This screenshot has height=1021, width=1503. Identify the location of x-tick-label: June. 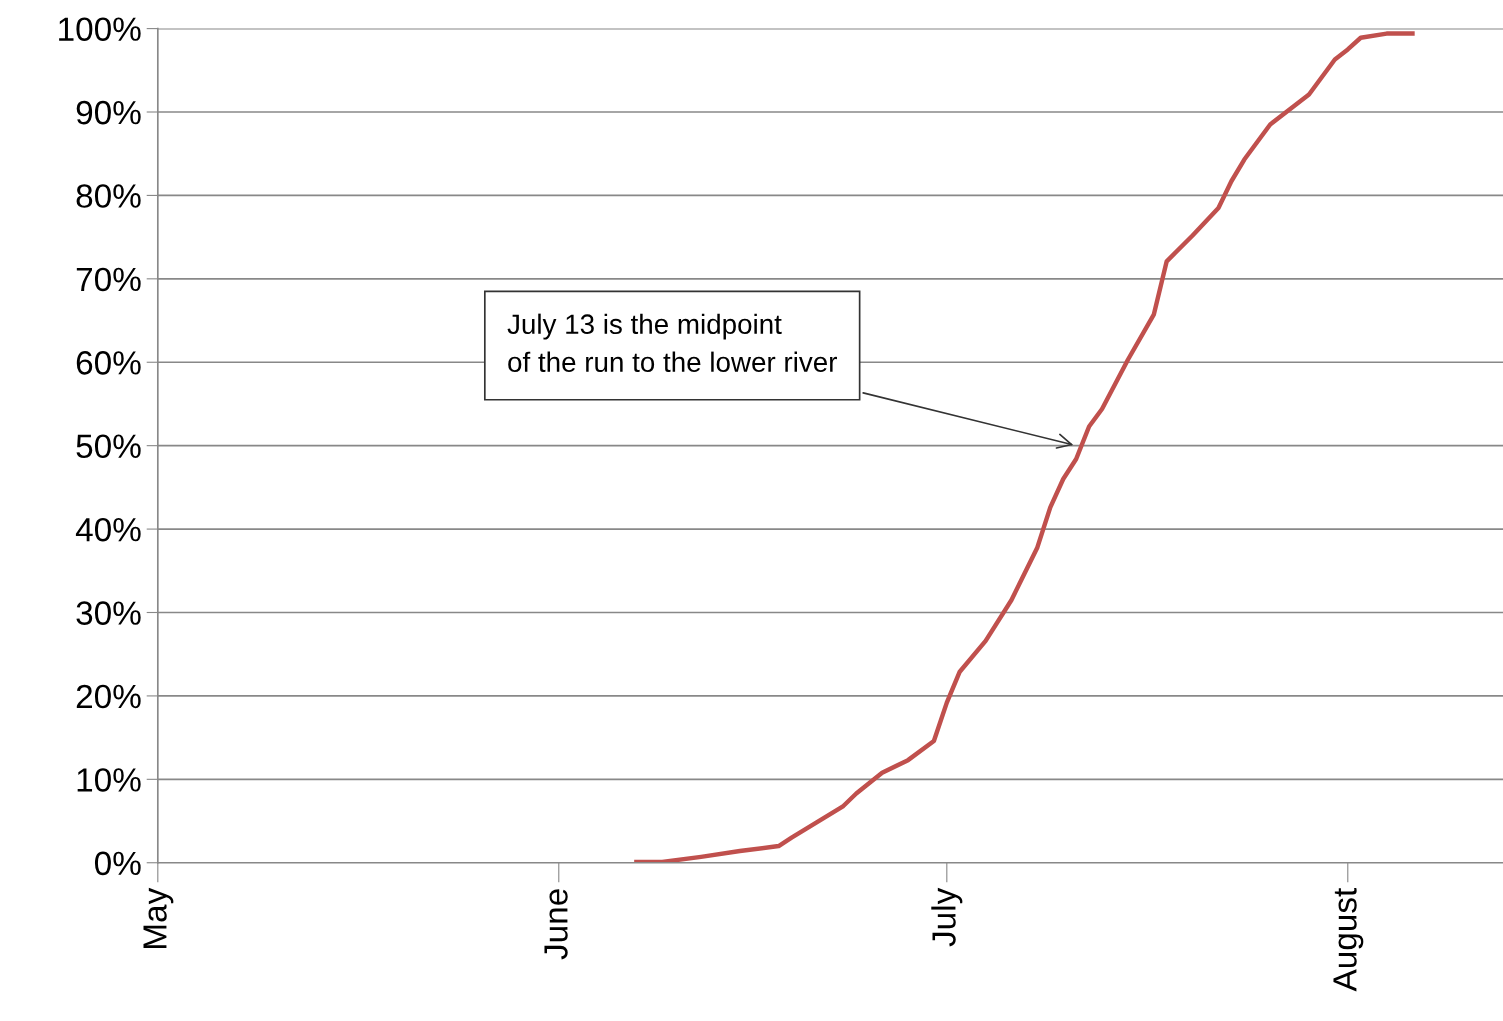
(556, 924).